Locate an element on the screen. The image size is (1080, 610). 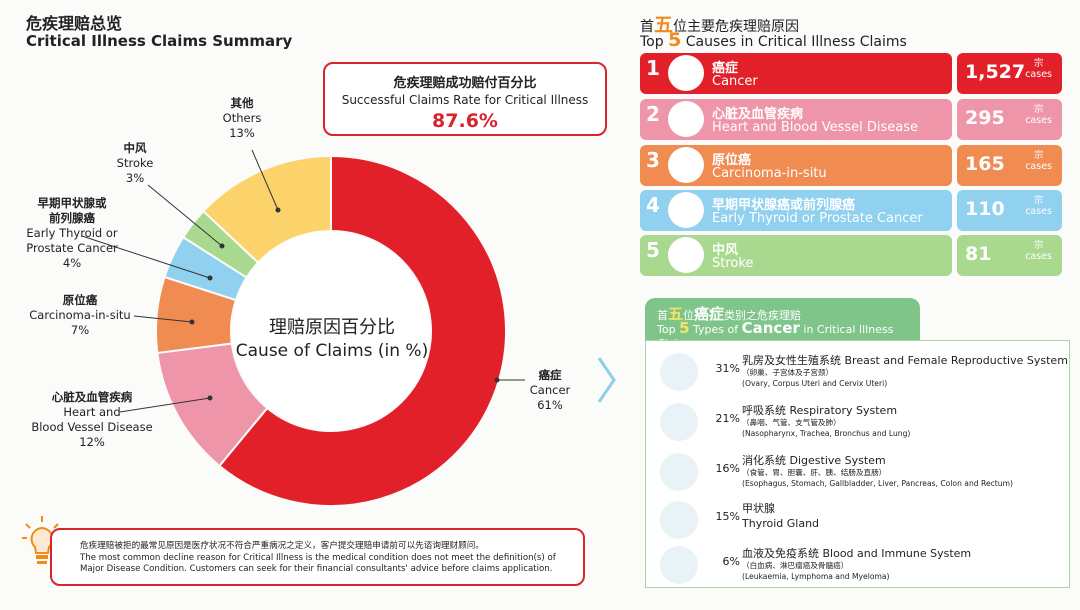
donut-hole is located at coordinates (331, 331).